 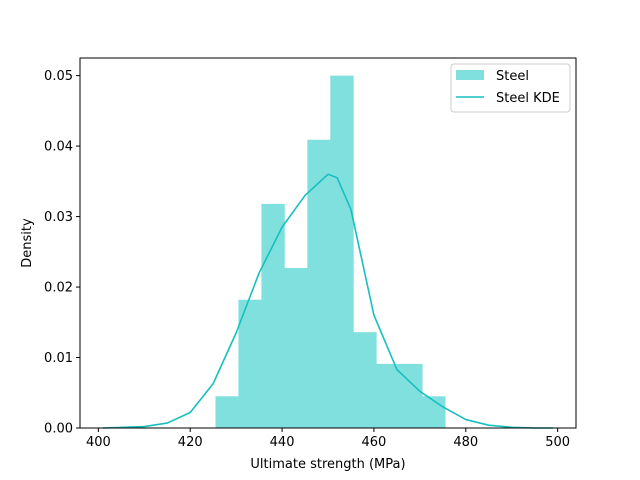 What do you see at coordinates (465, 442) in the screenshot?
I see `x-tick-label: 480` at bounding box center [465, 442].